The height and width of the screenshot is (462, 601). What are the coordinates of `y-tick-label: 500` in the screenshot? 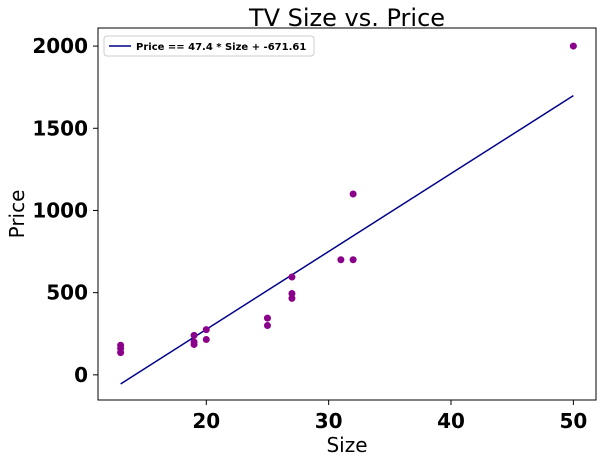 It's located at (67, 293).